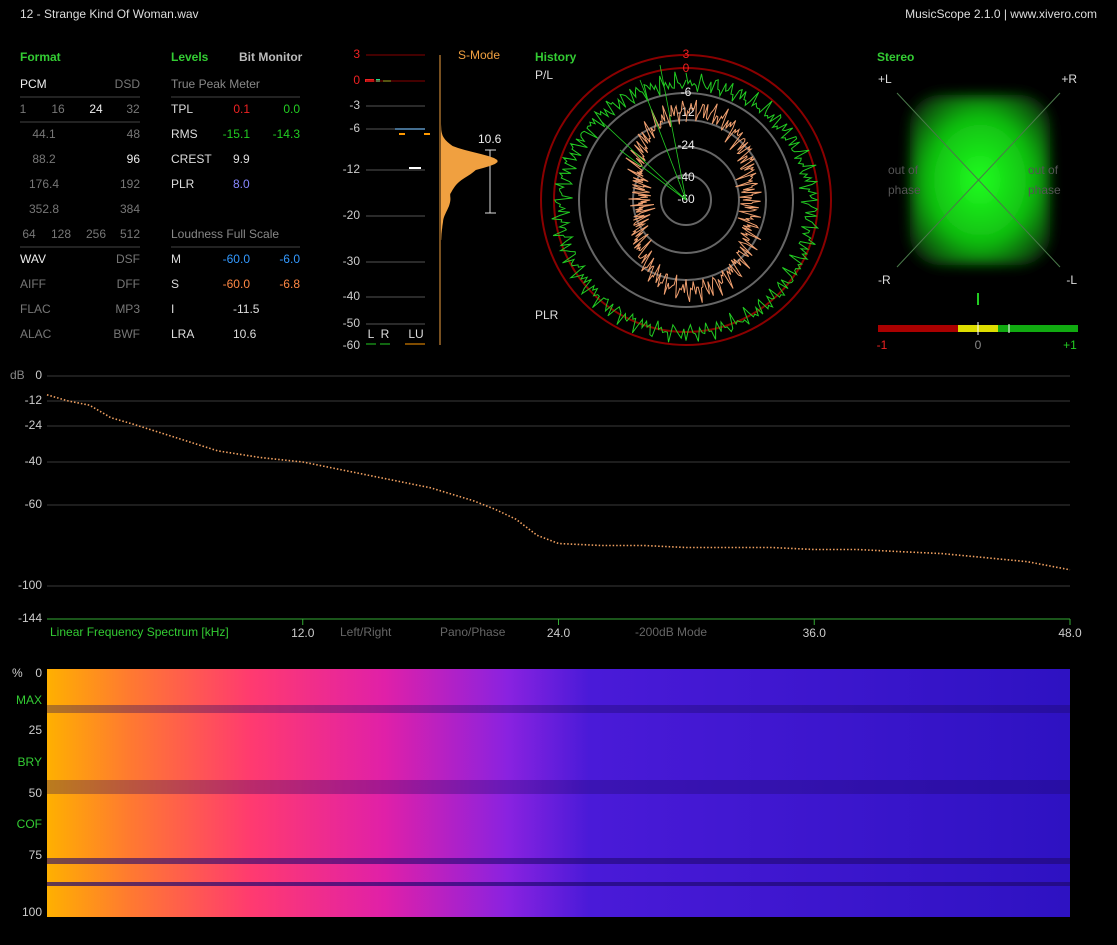 Image resolution: width=1117 pixels, height=945 pixels. Describe the element at coordinates (271, 57) in the screenshot. I see `panel-tab: Bit Monitor` at that location.